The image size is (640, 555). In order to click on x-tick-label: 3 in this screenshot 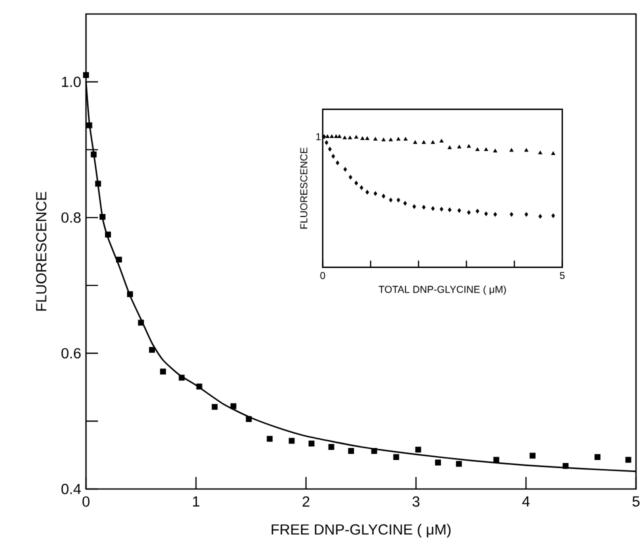, I will do `click(416, 501)`.